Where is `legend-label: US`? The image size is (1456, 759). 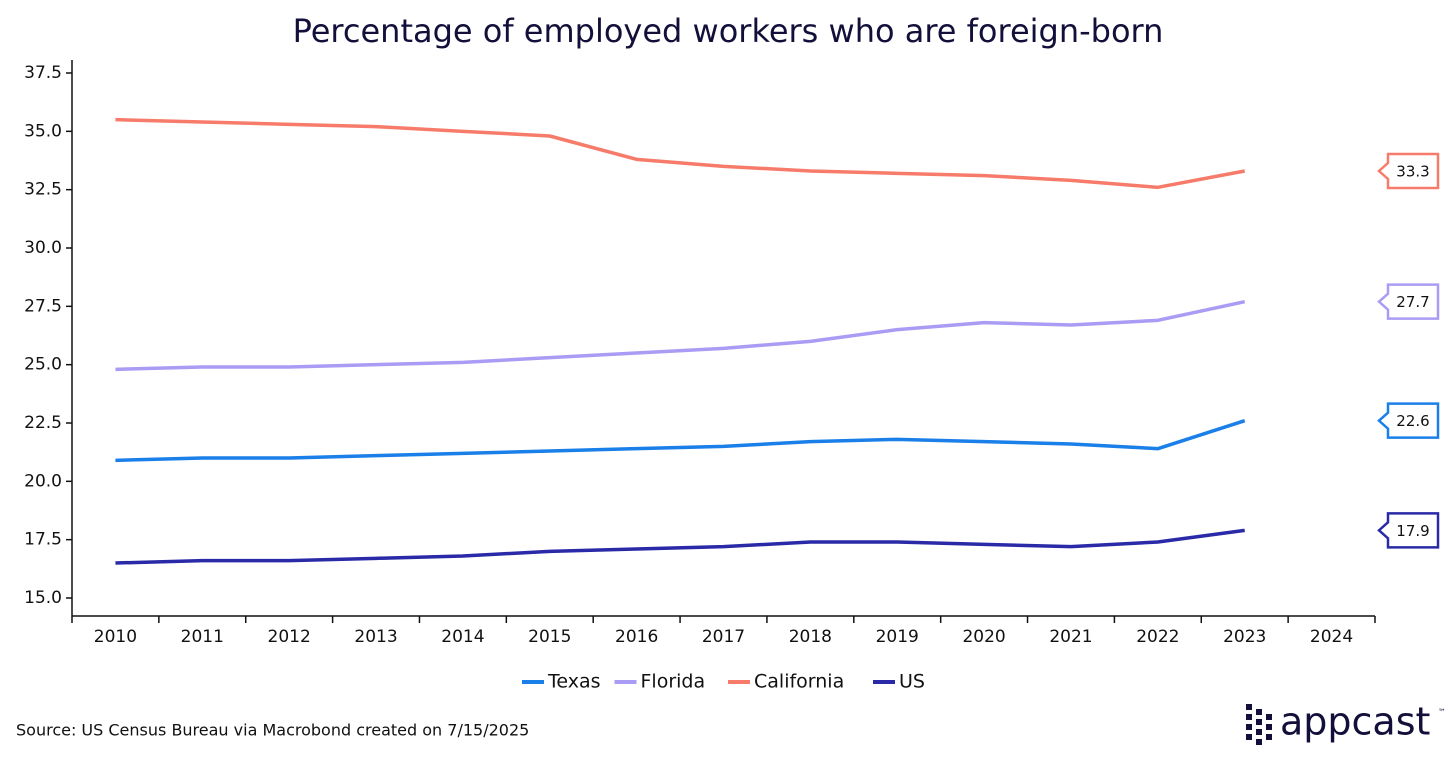
legend-label: US is located at coordinates (912, 682).